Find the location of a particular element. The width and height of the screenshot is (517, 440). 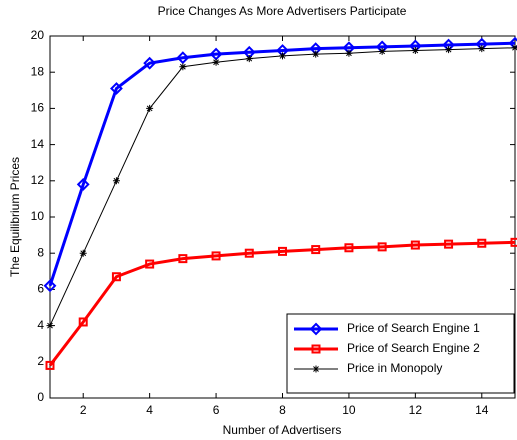

y-tick-label: 20 is located at coordinates (38, 35).